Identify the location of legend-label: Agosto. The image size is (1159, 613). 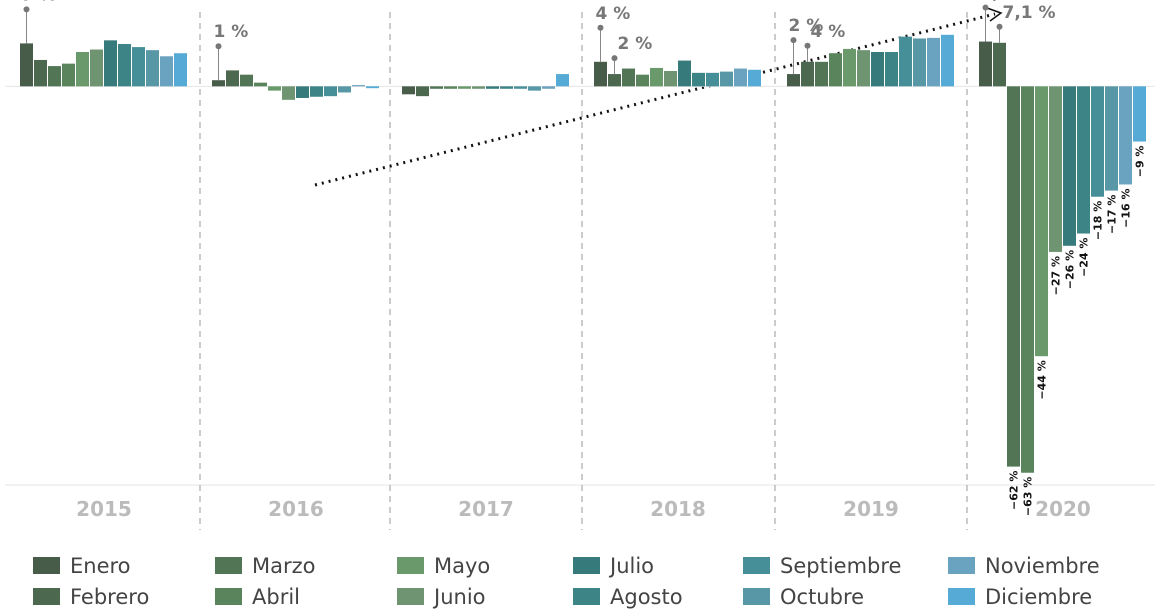
(646, 597).